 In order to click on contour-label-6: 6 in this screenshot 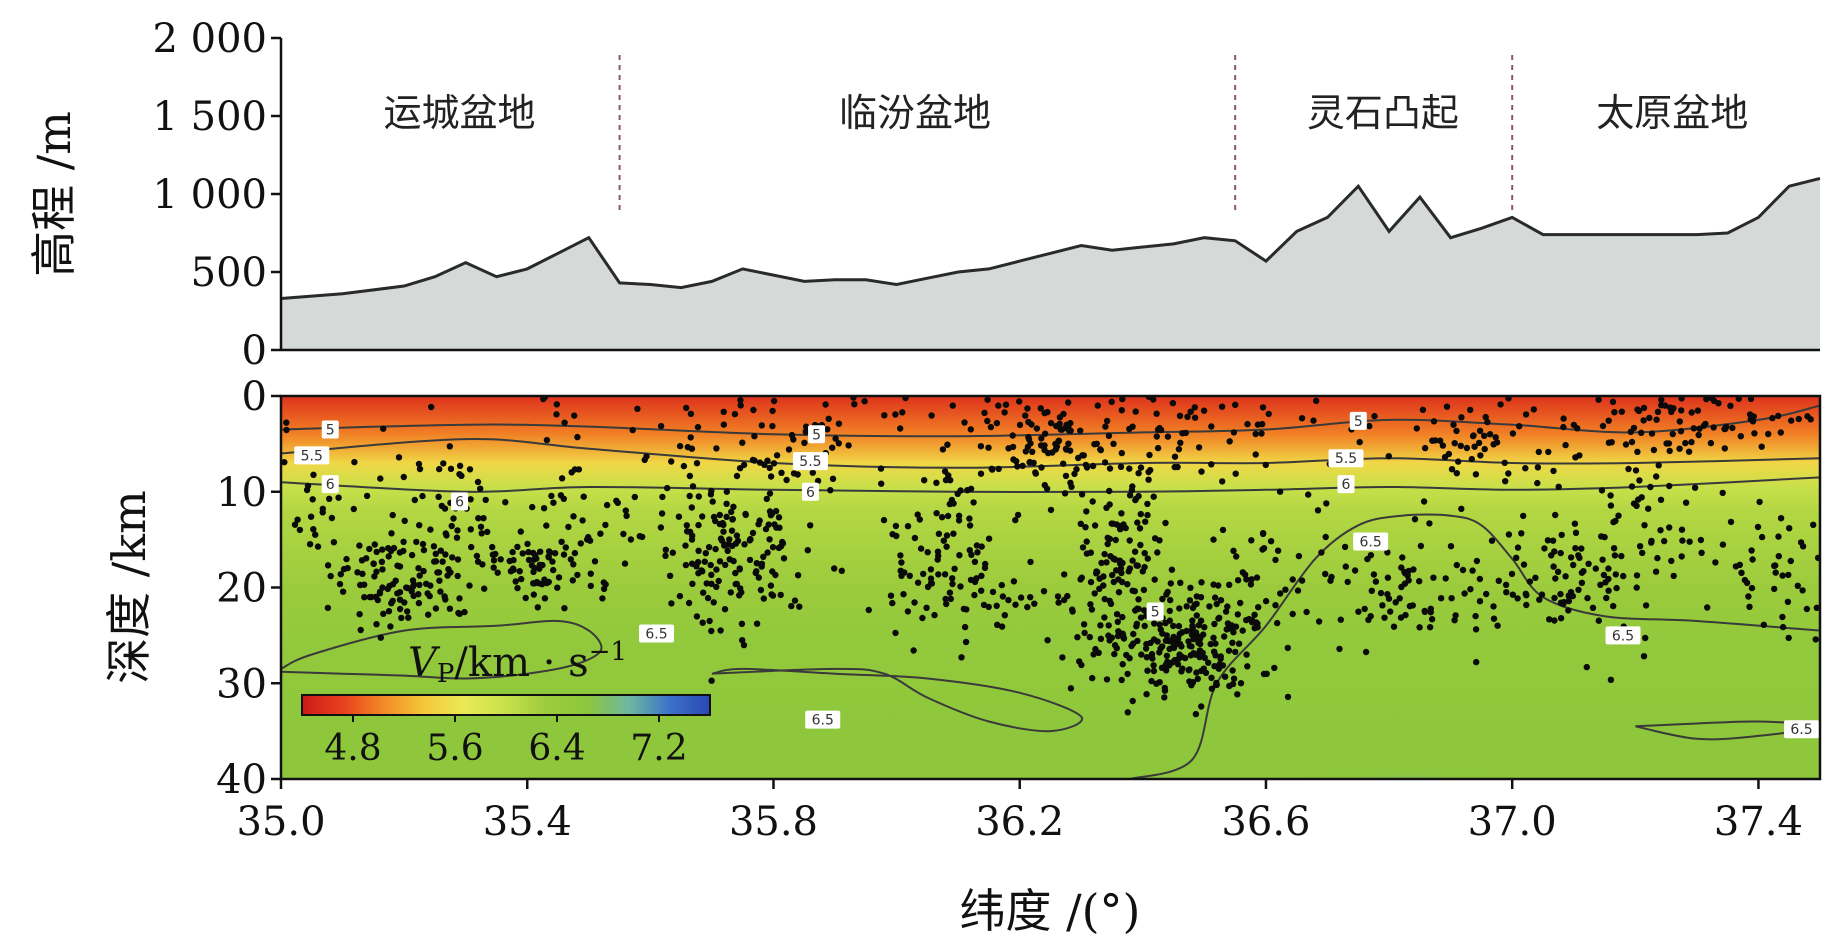, I will do `click(460, 501)`.